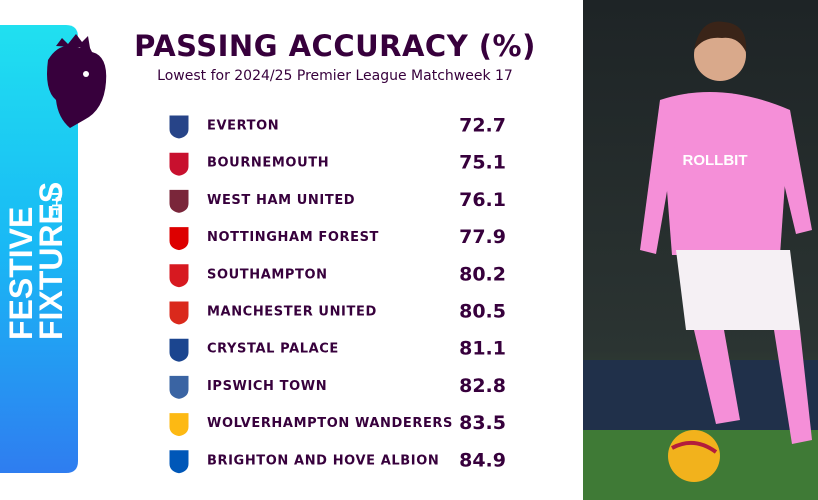 The image size is (818, 500). Describe the element at coordinates (267, 386) in the screenshot. I see `team-name: IPSWICH TOWN` at that location.